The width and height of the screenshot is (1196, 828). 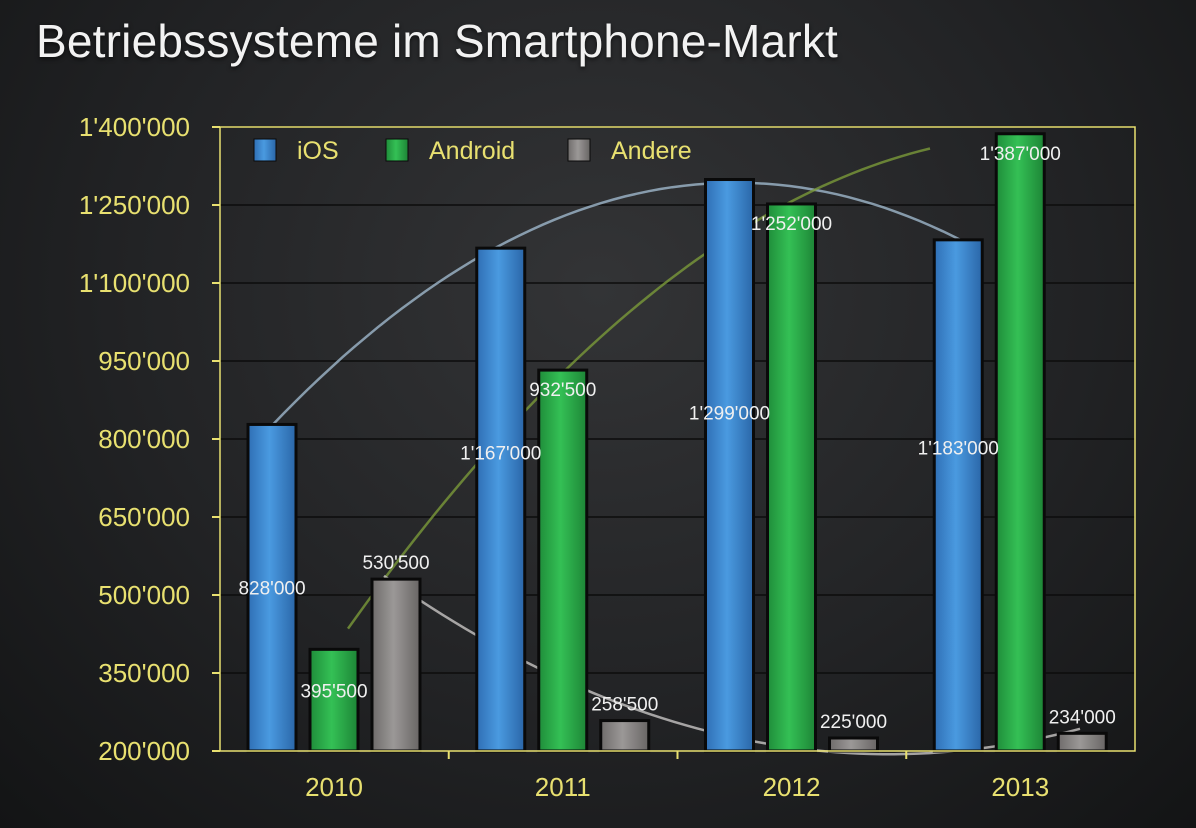 I want to click on legend-label-ios: iOS, so click(x=318, y=151).